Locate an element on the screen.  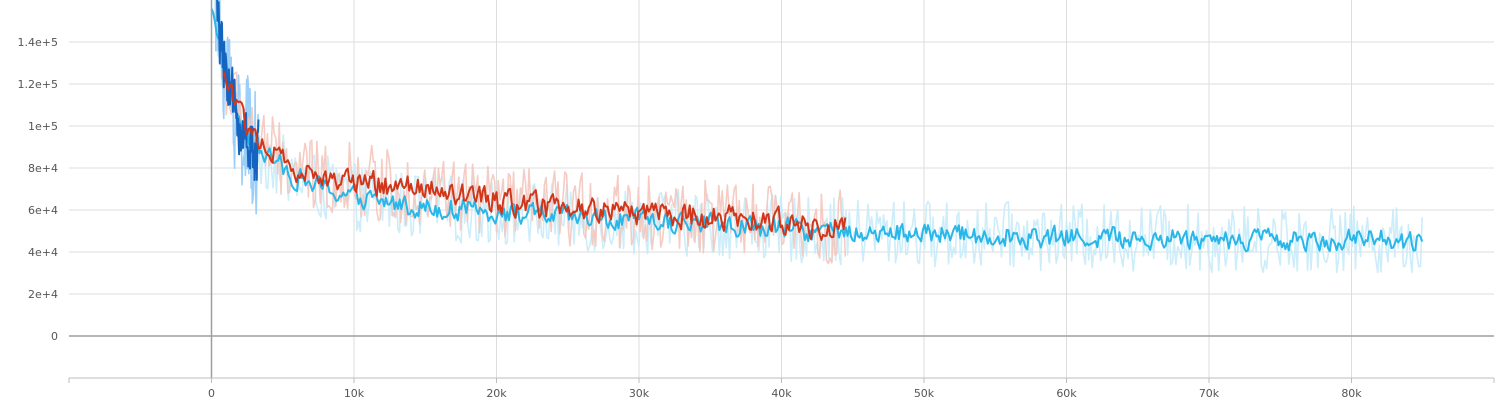
x-tick-label: 60k is located at coordinates (1066, 393).